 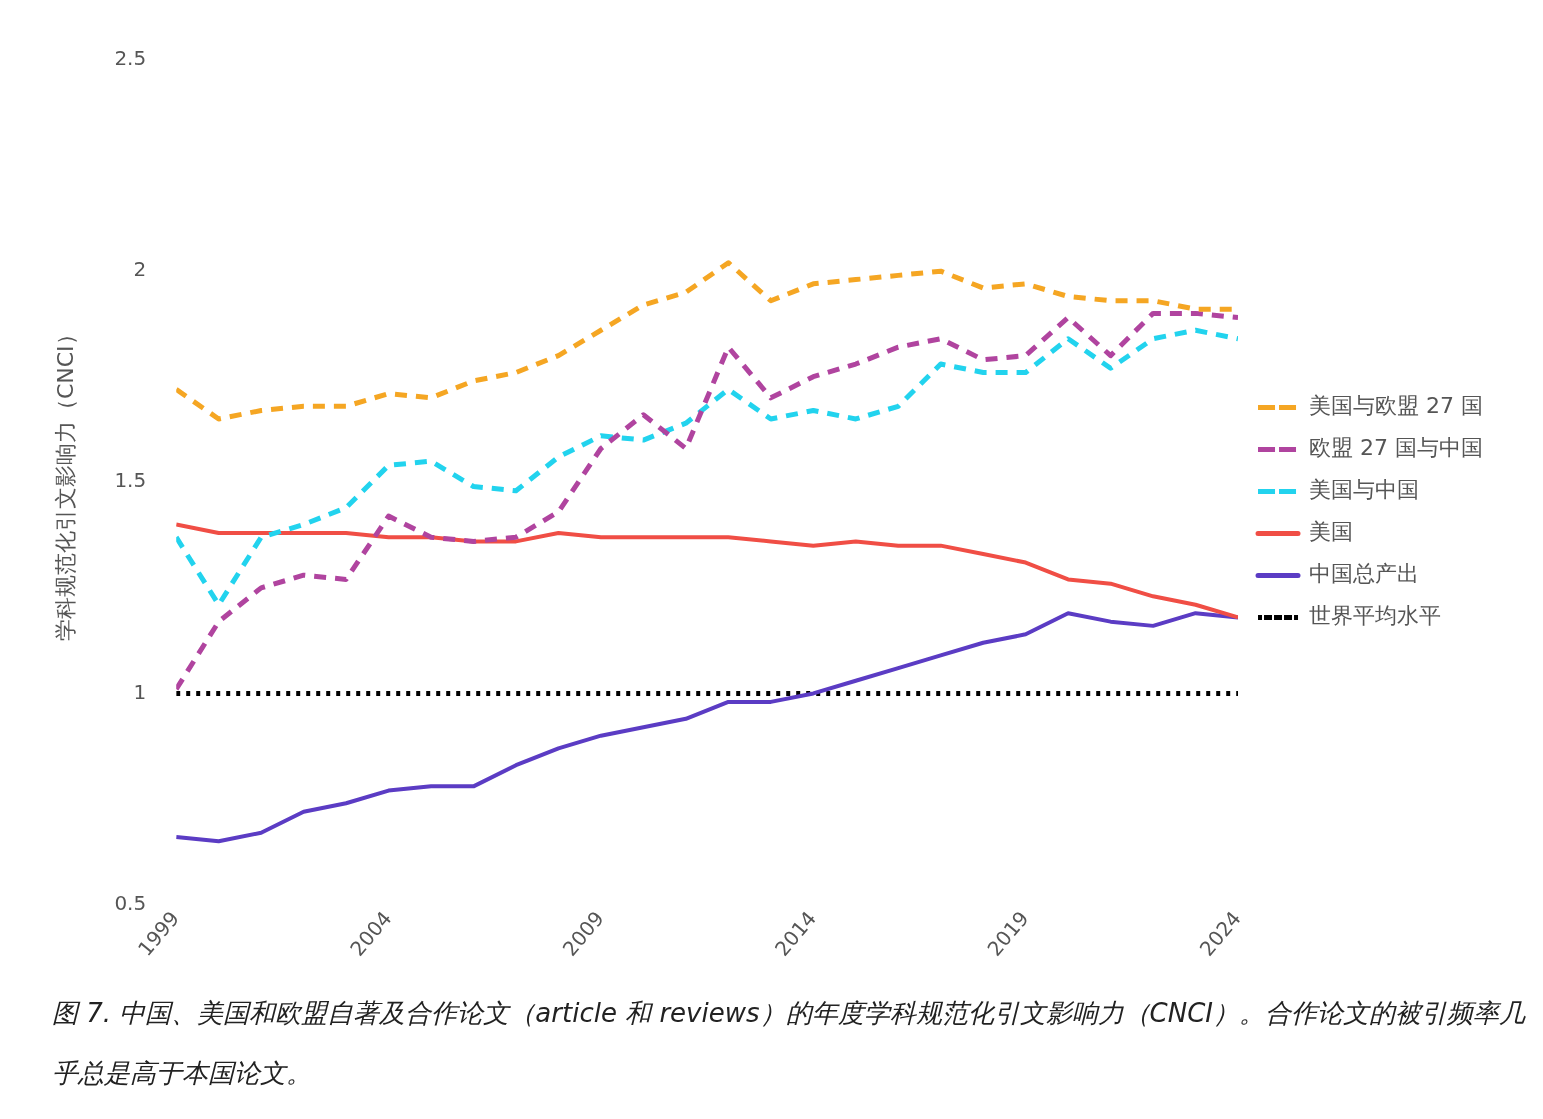 What do you see at coordinates (1375, 616) in the screenshot?
I see `legend-label: 世界平均水平` at bounding box center [1375, 616].